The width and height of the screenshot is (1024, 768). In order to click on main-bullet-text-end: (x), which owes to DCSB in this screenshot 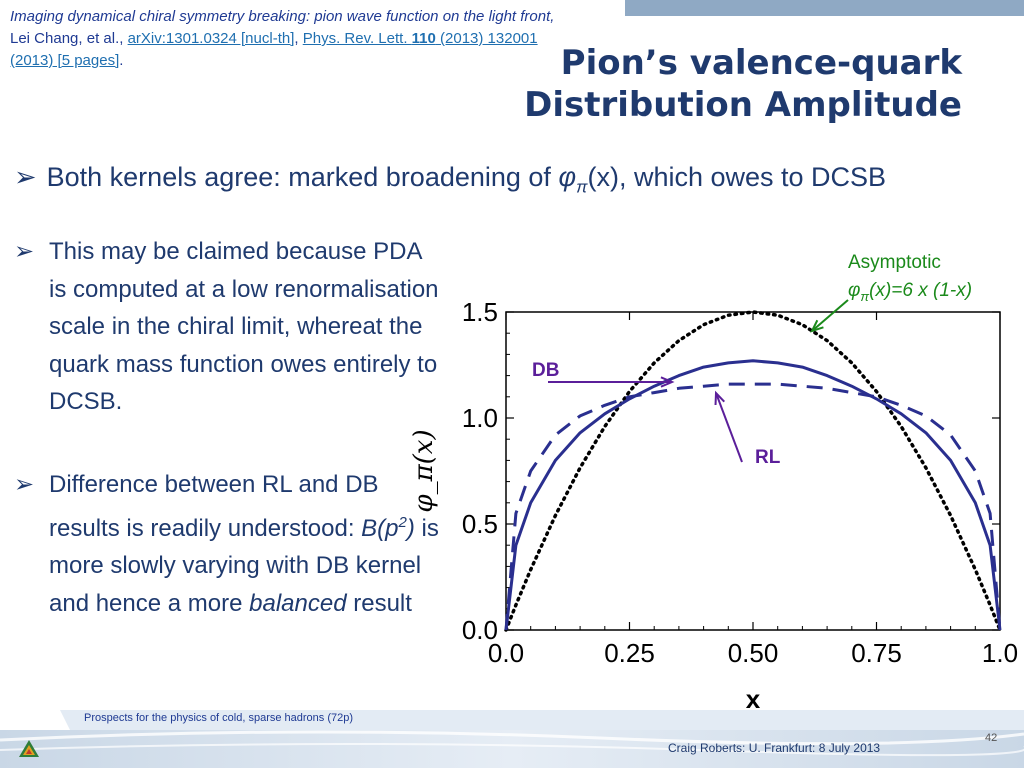, I will do `click(737, 177)`.